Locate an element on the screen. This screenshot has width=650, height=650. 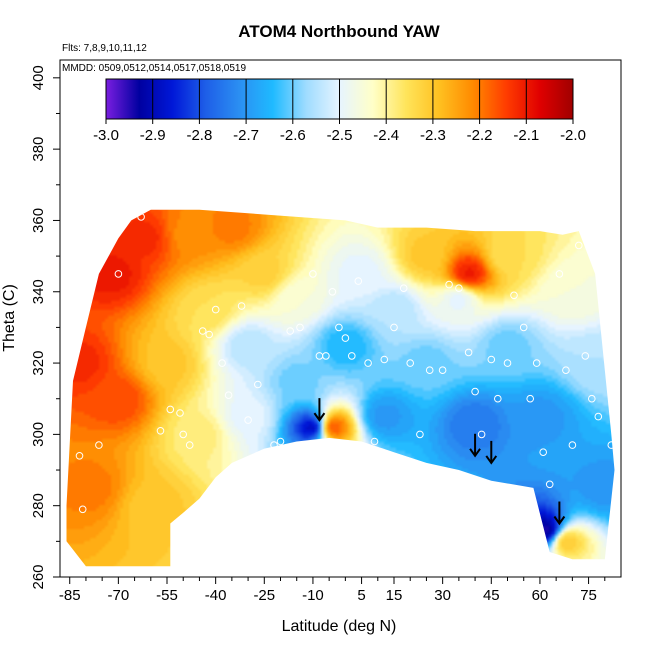
x-tick-label: 75 is located at coordinates (588, 595).